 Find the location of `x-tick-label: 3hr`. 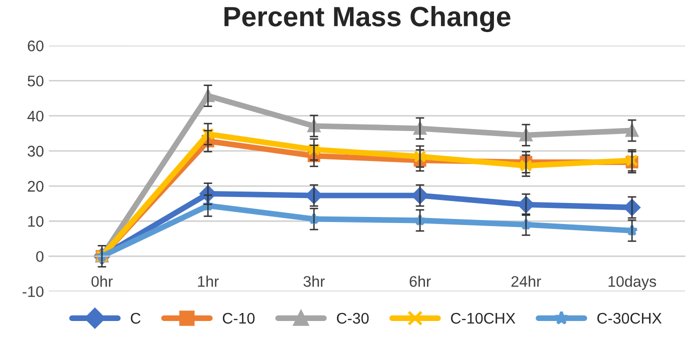

x-tick-label: 3hr is located at coordinates (314, 281).